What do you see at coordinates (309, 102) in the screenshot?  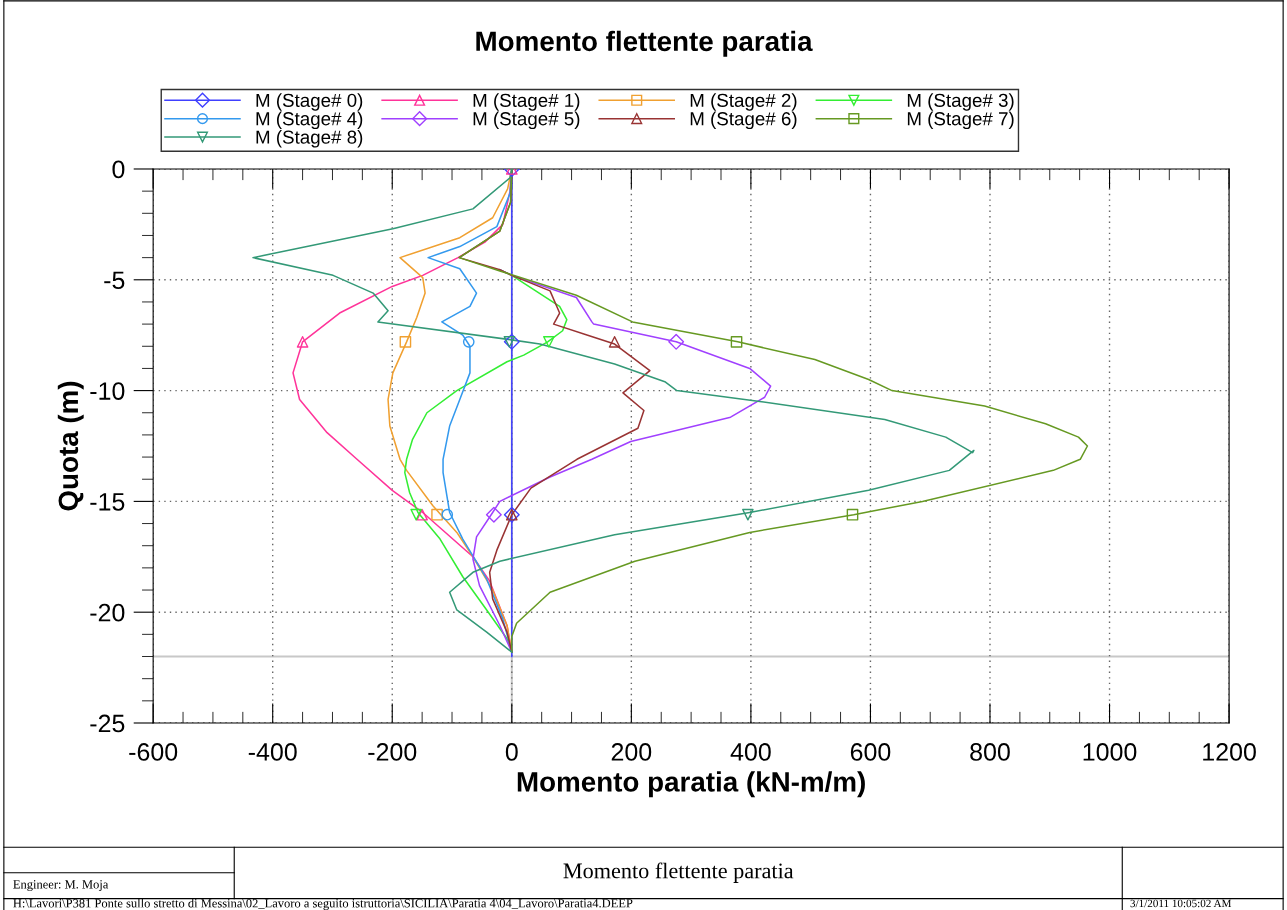 I see `legend-label: M (Stage# 0)` at bounding box center [309, 102].